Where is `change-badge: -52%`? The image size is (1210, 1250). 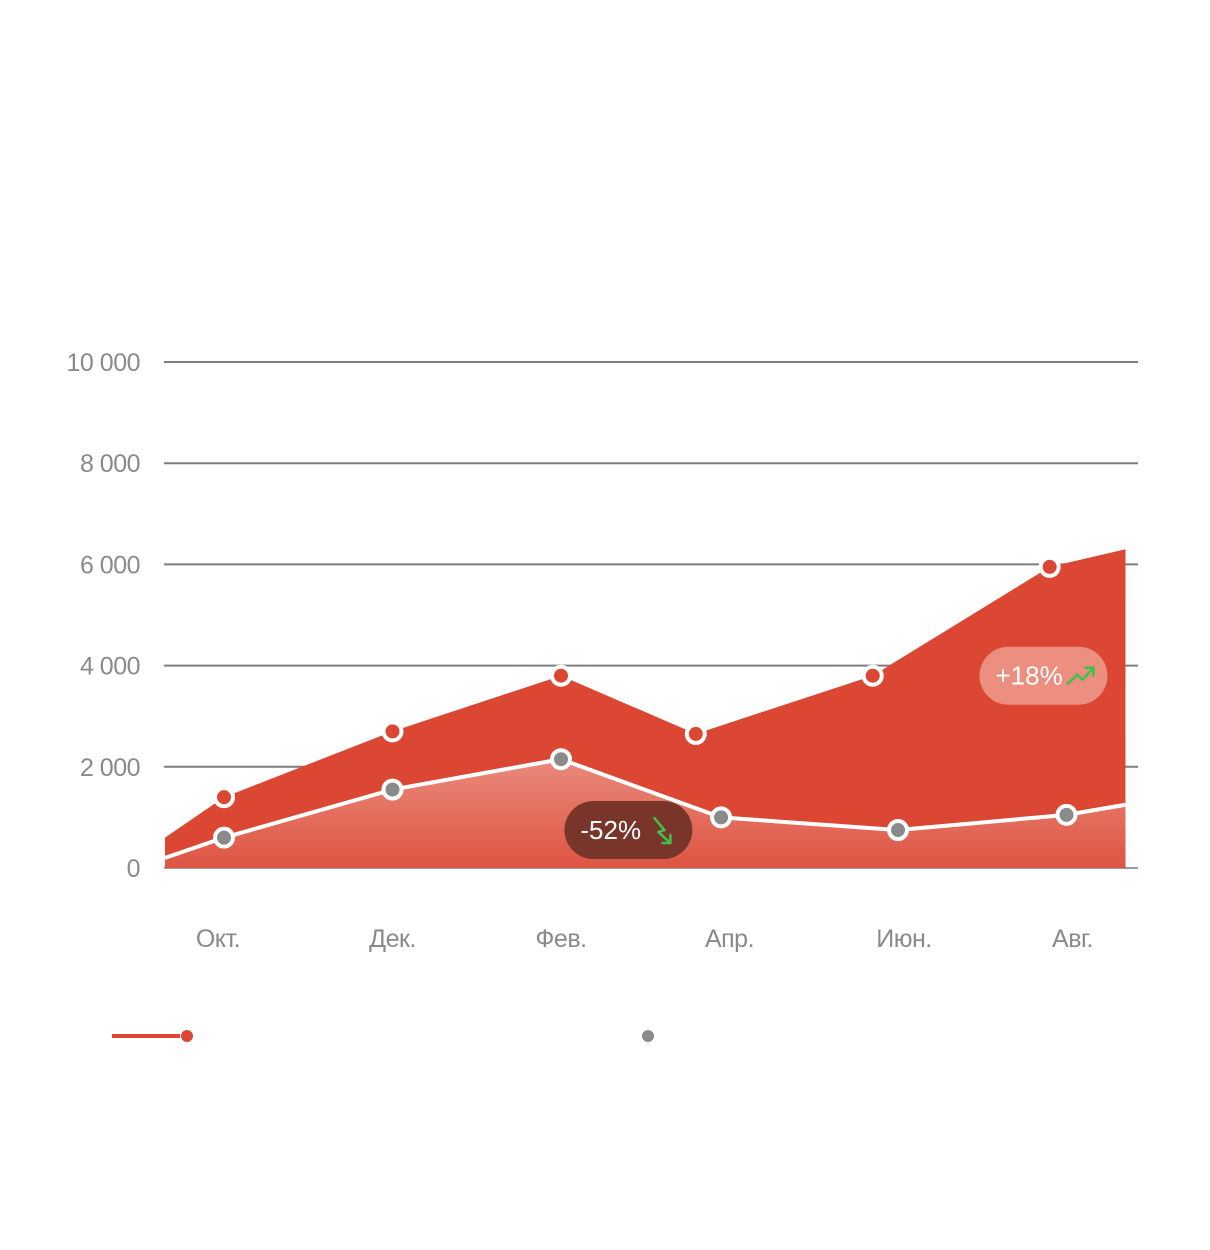 change-badge: -52% is located at coordinates (628, 830).